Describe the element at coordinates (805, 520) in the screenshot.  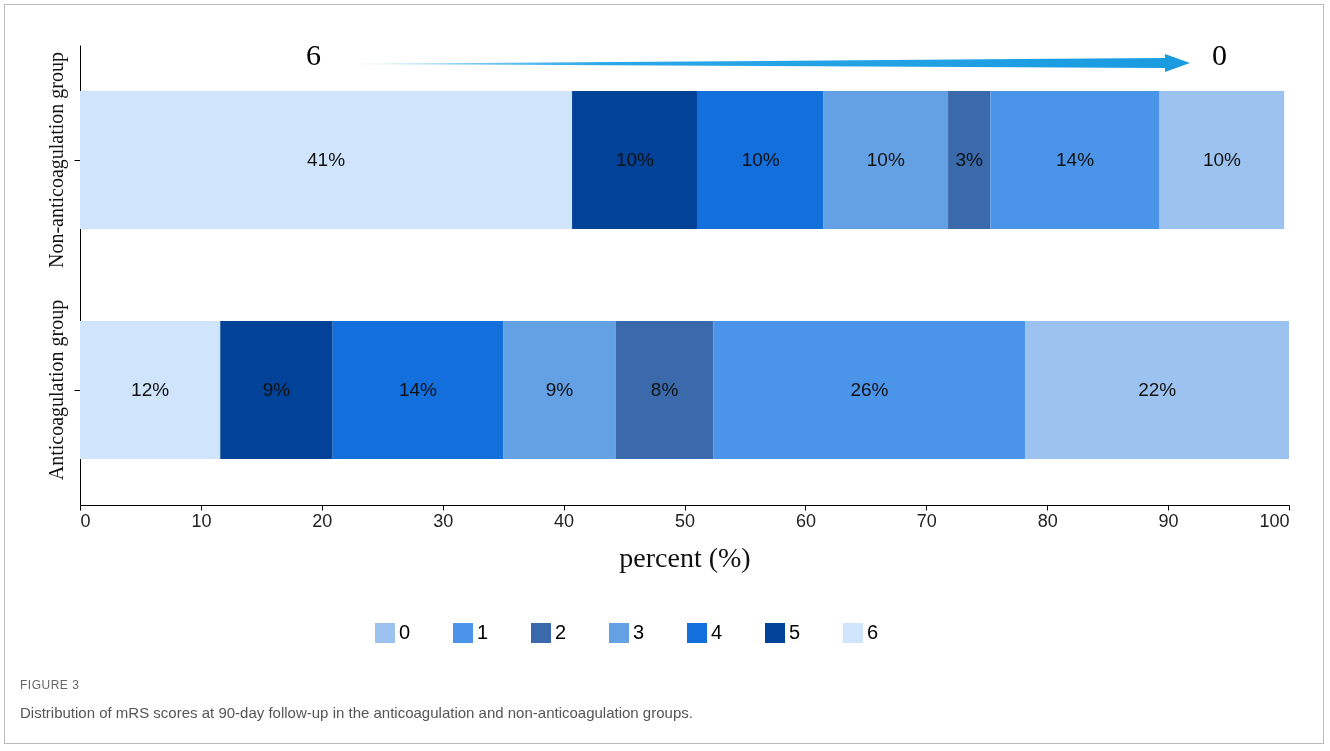
I see `x-tick-label: 60` at that location.